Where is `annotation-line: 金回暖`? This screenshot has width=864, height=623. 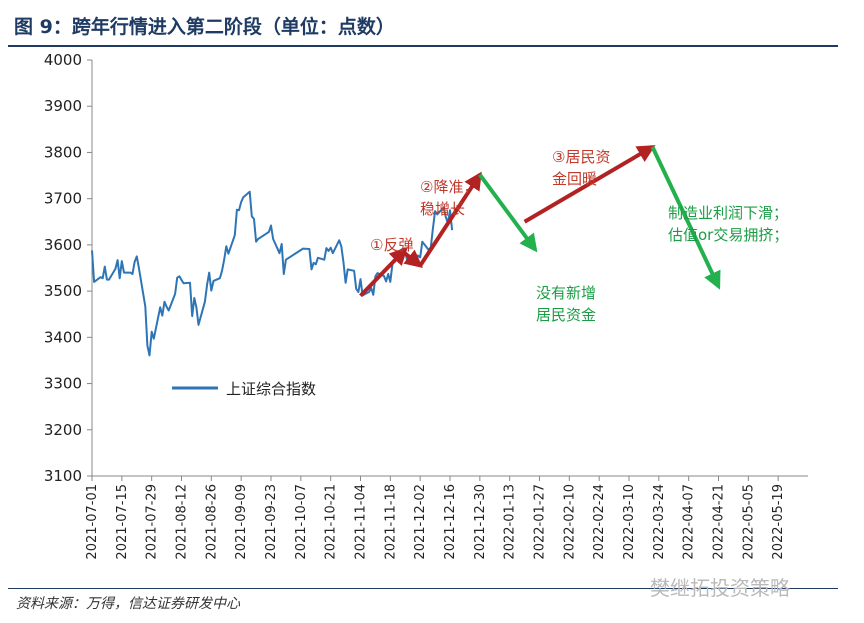
annotation-line: 金回暖 is located at coordinates (574, 179).